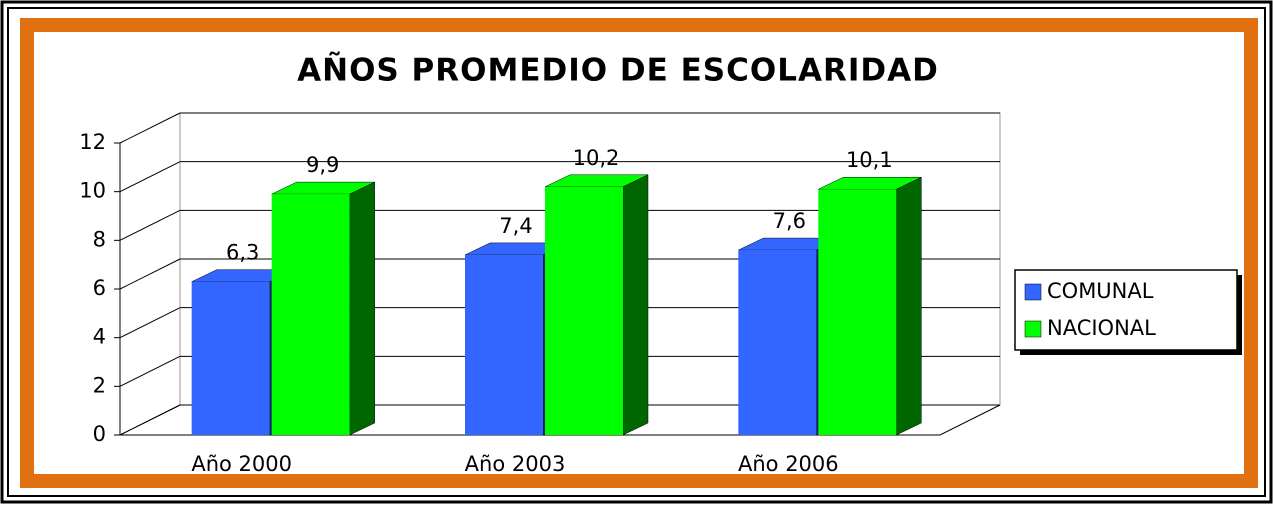 The image size is (1273, 508). What do you see at coordinates (1101, 328) in the screenshot?
I see `legend-label: NACIONAL` at bounding box center [1101, 328].